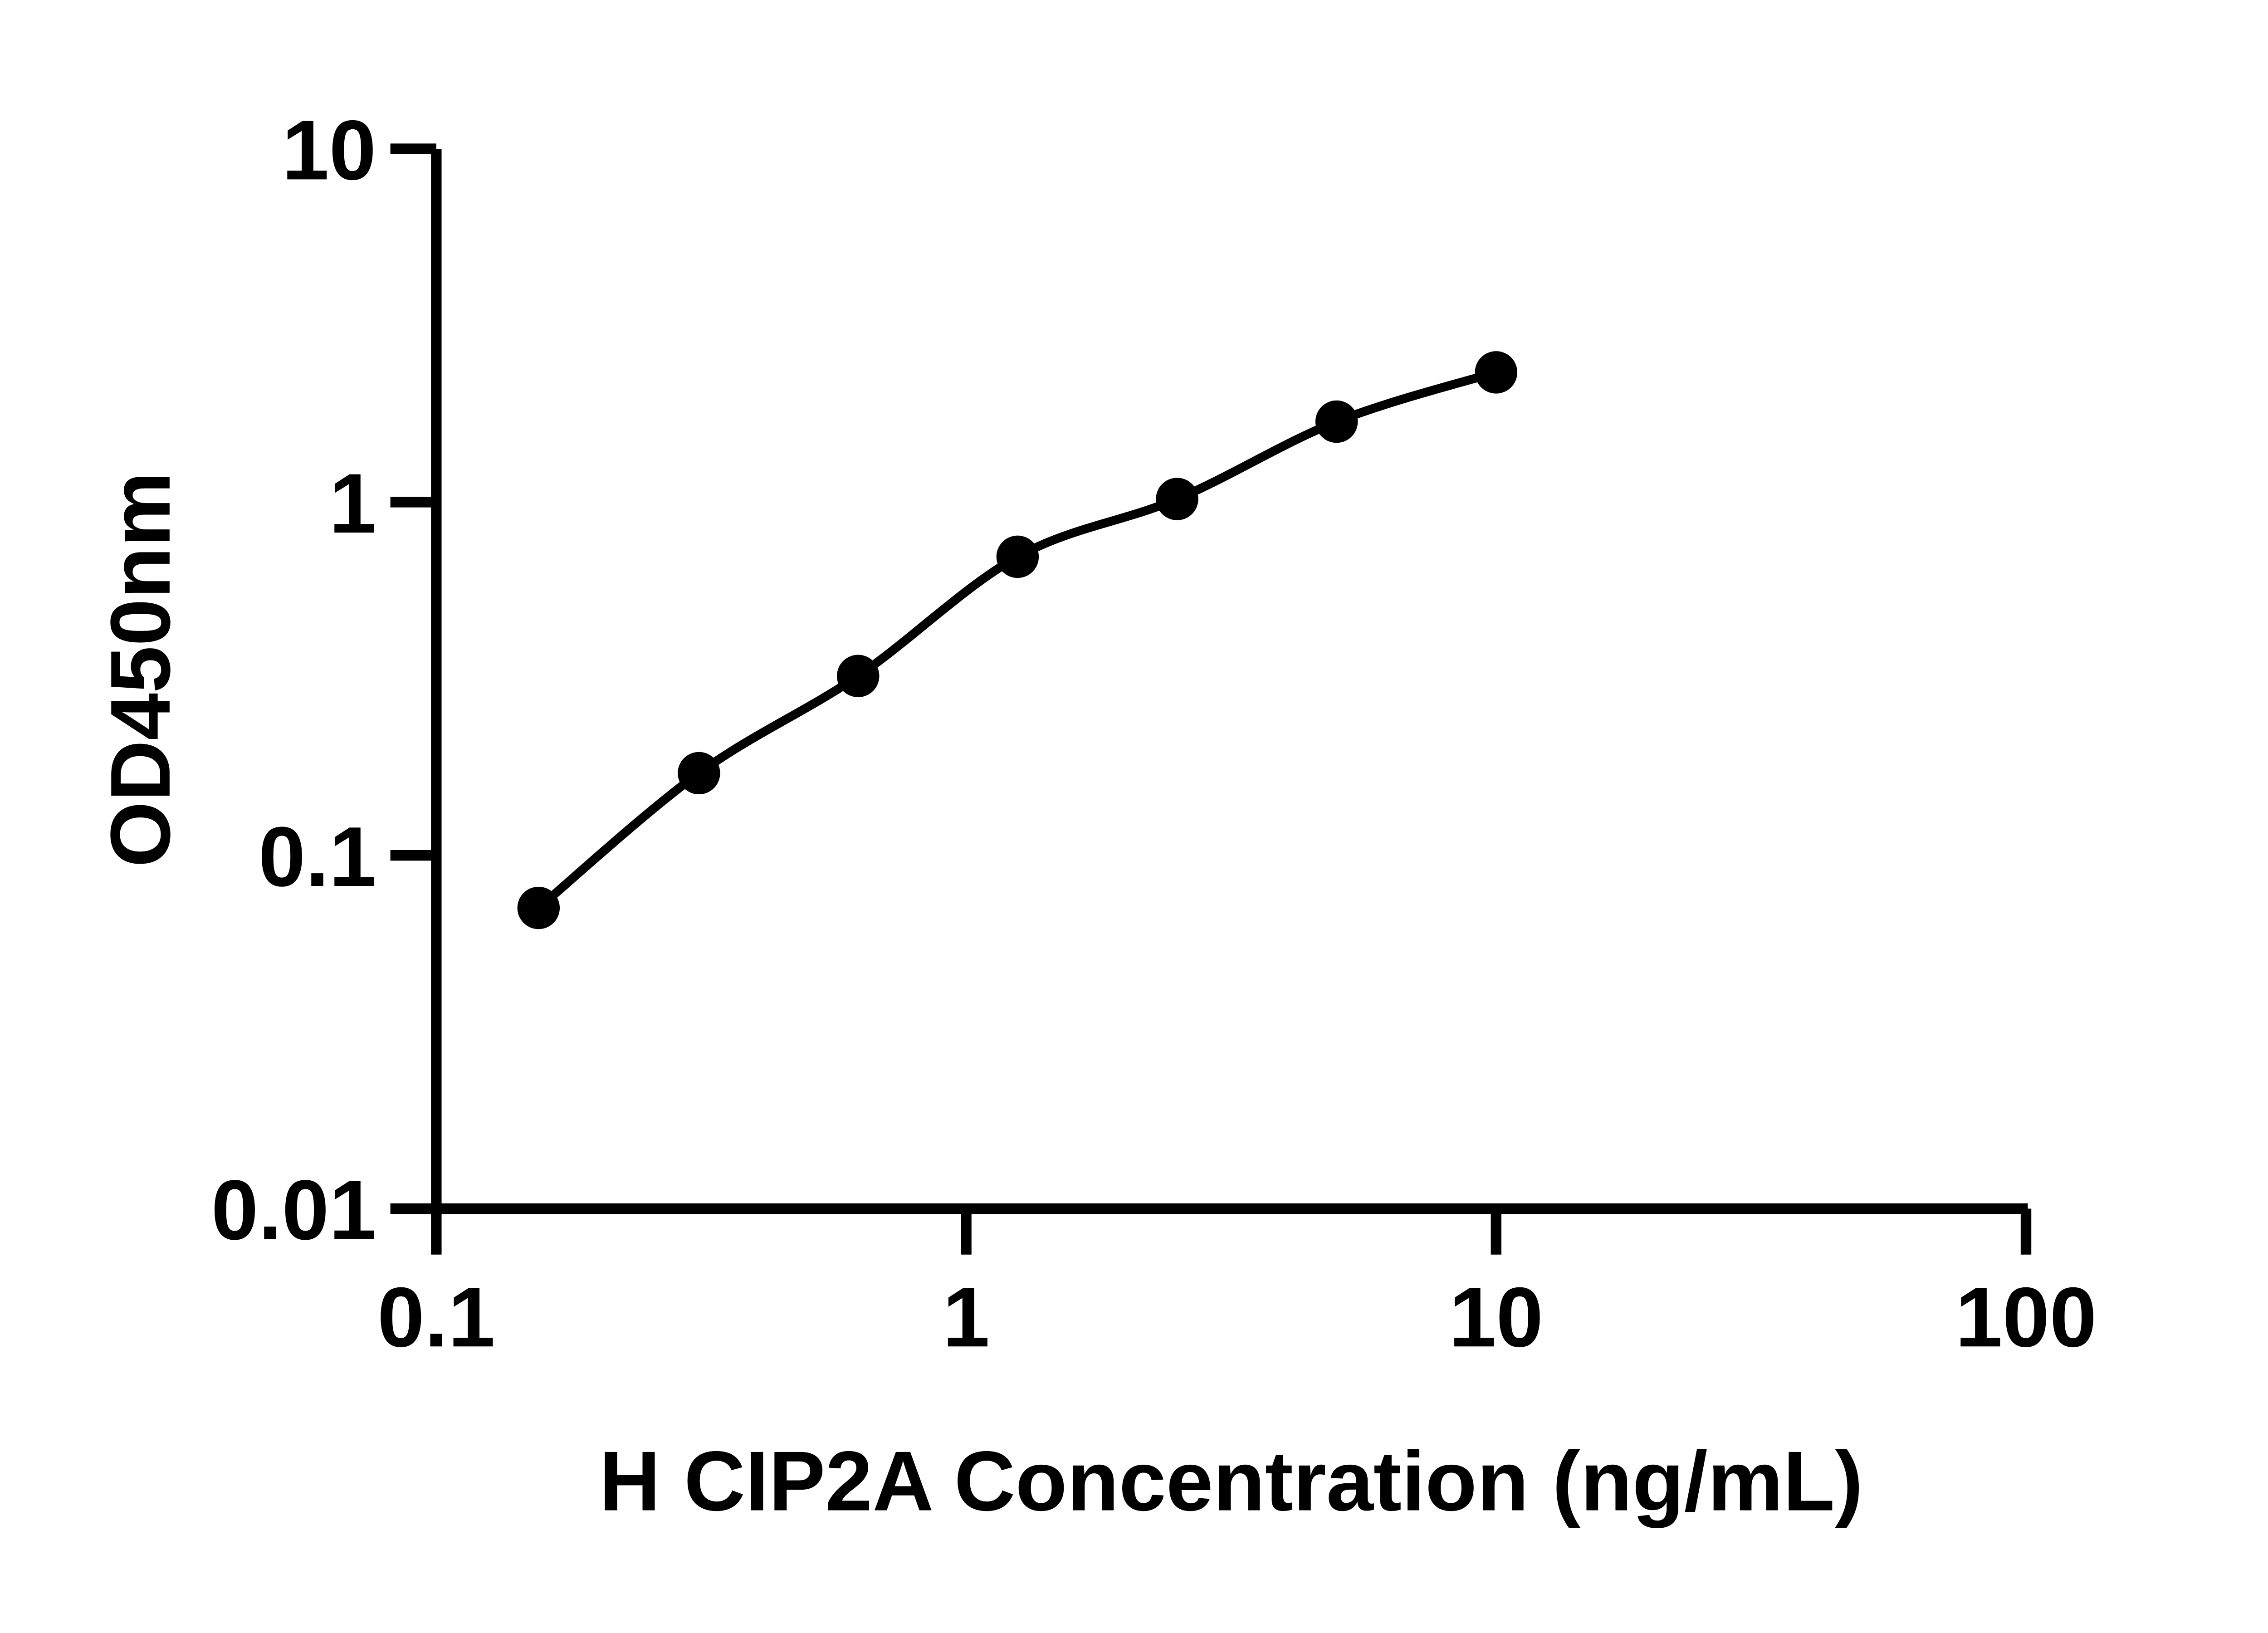  I want to click on y-tick-label: 1, so click(353, 503).